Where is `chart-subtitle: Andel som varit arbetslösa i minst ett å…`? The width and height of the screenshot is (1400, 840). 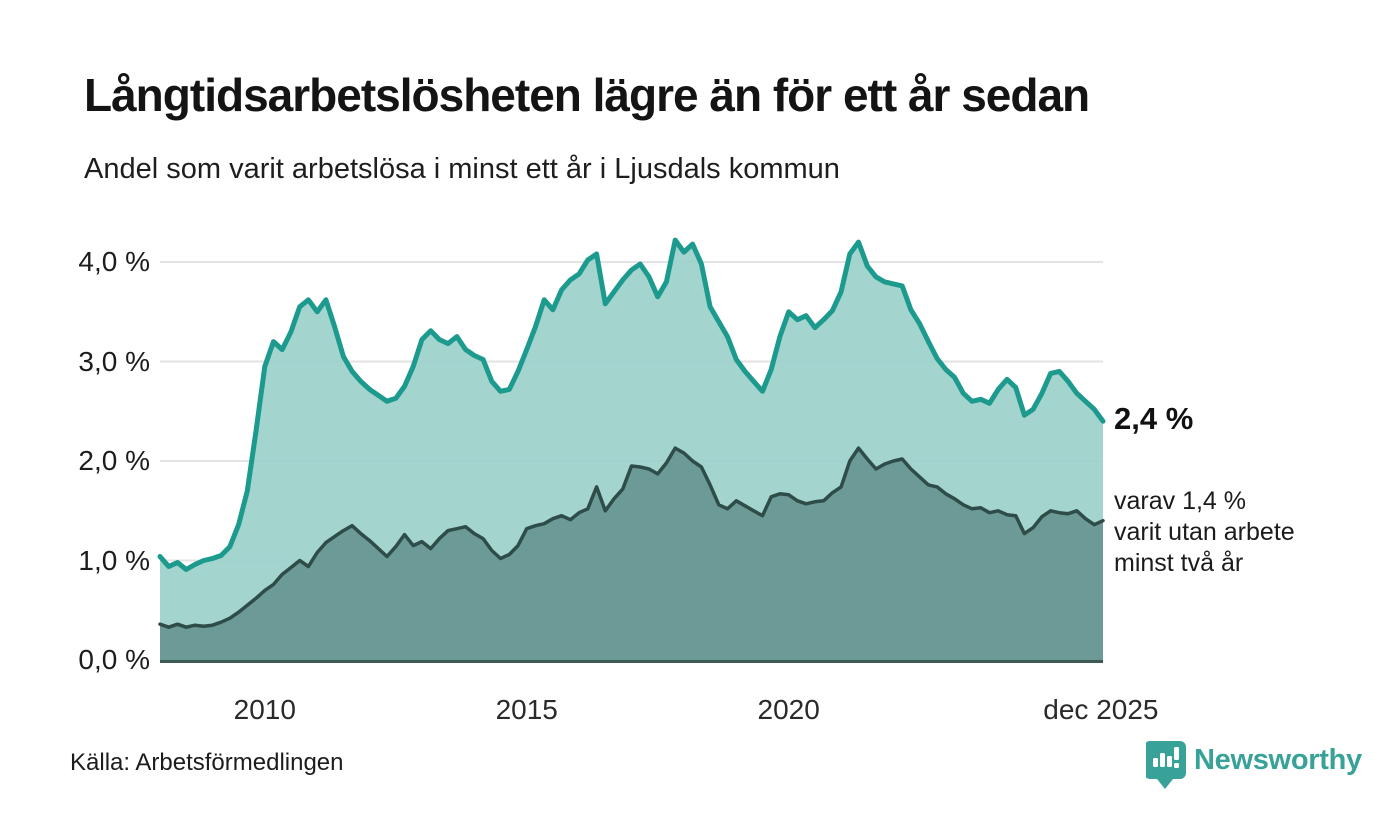 chart-subtitle: Andel som varit arbetslösa i minst ett å… is located at coordinates (462, 169).